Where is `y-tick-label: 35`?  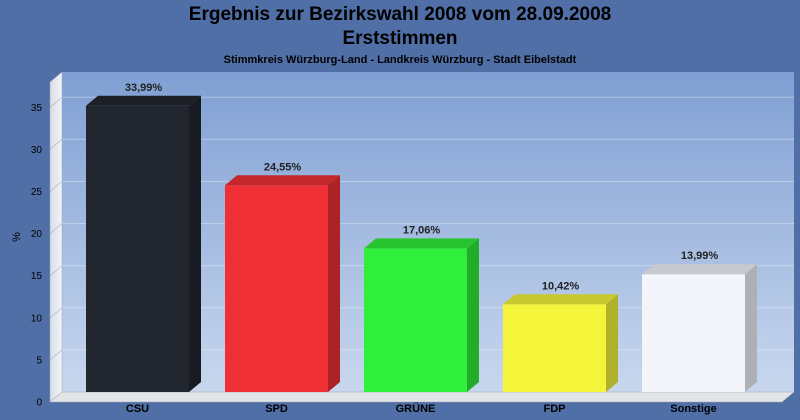 y-tick-label: 35 is located at coordinates (37, 108).